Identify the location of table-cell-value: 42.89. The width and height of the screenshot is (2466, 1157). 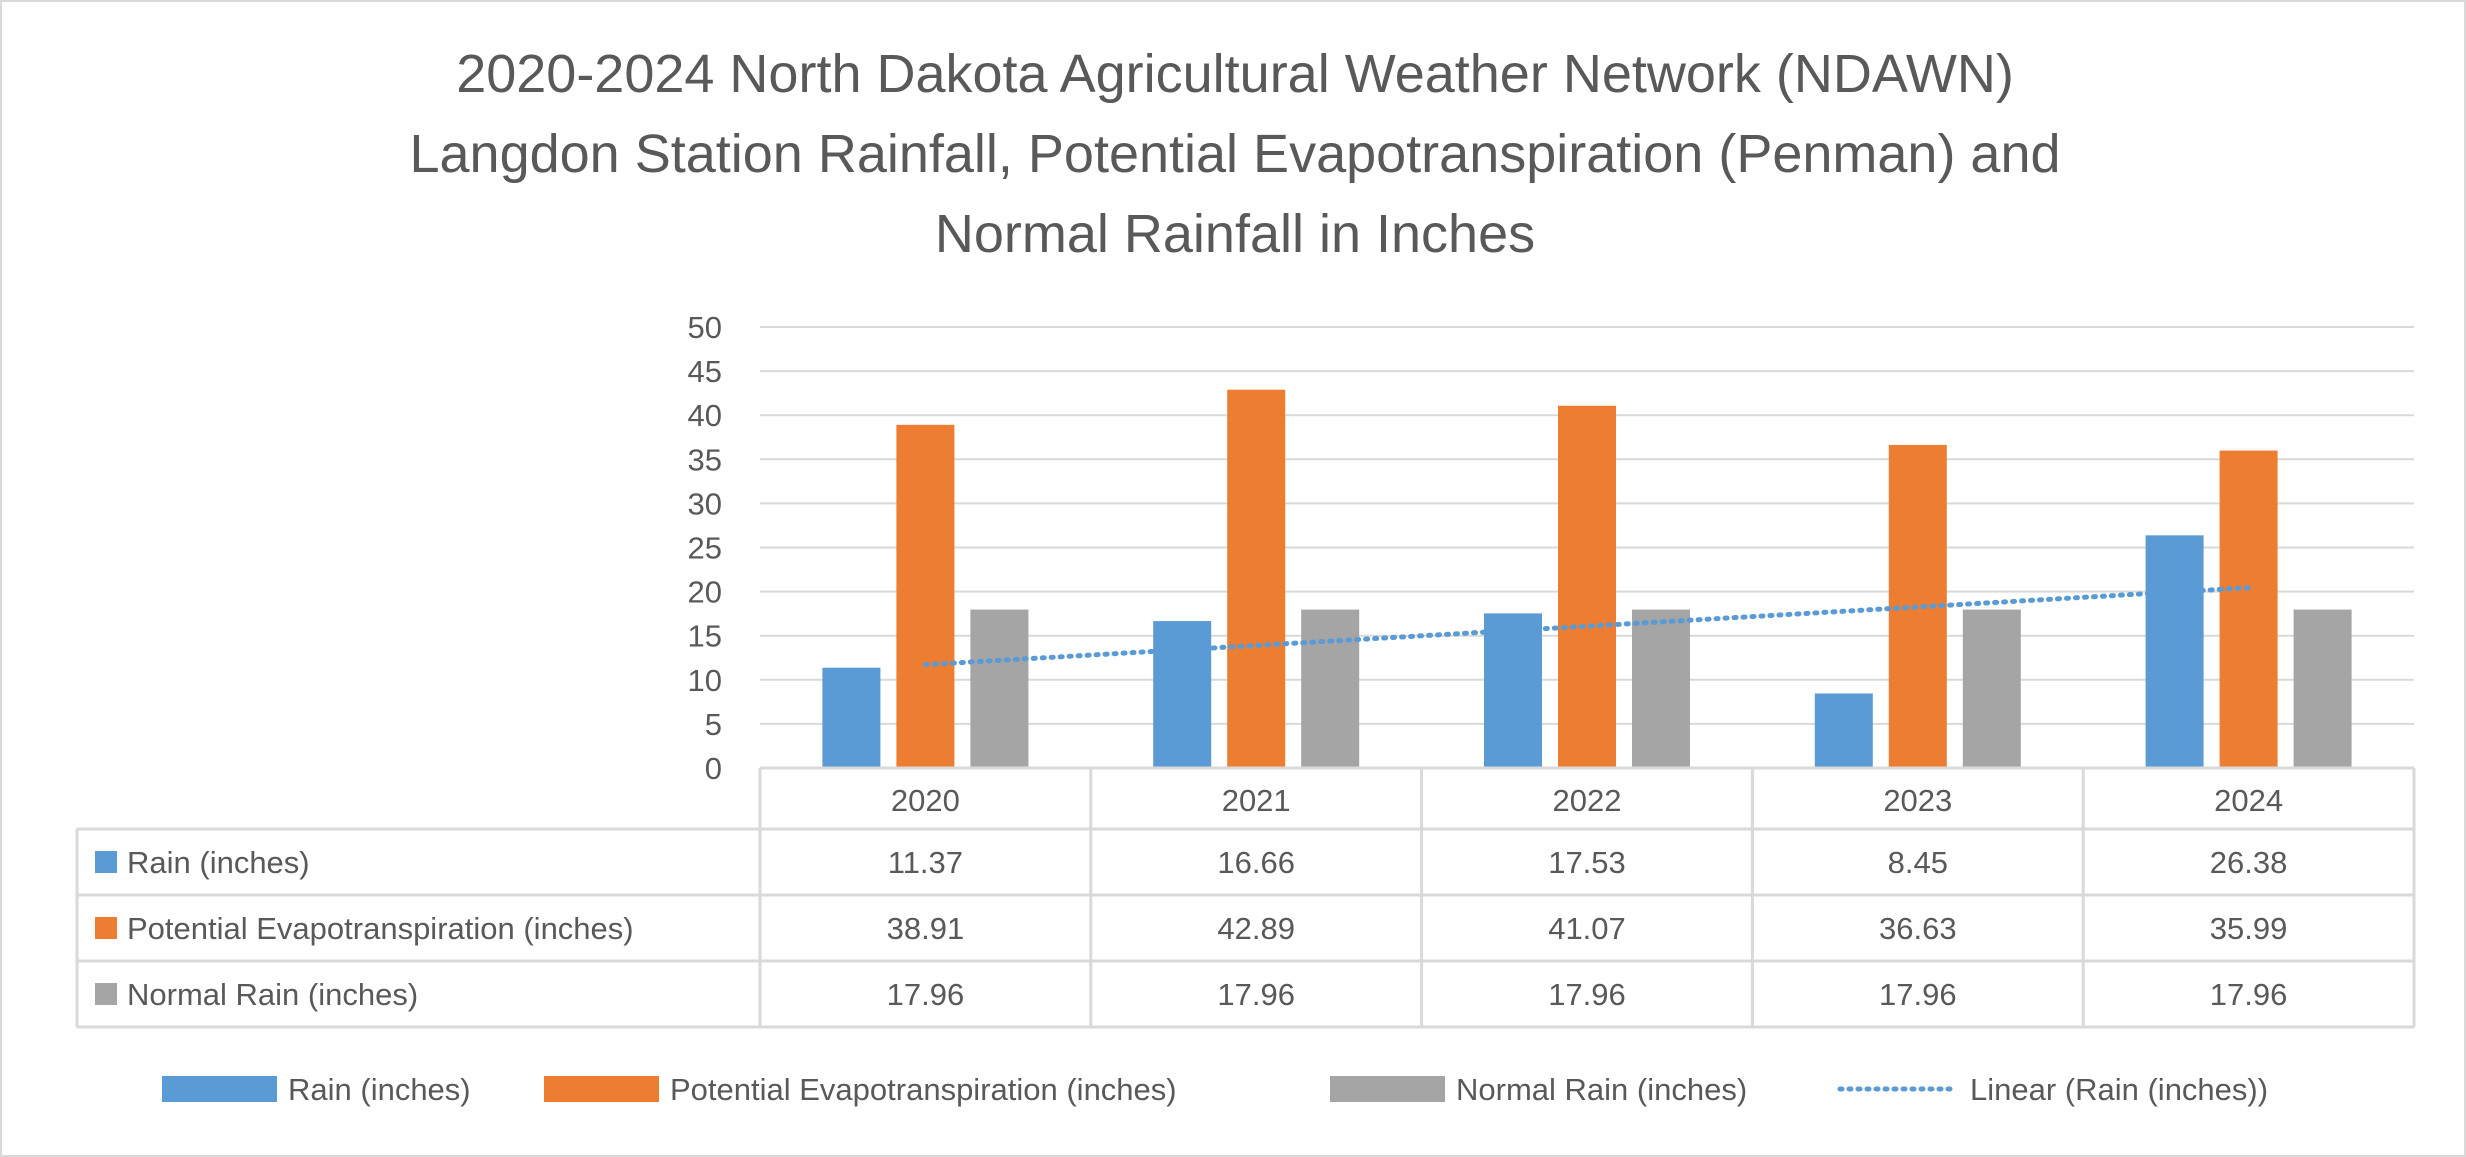
(1256, 928).